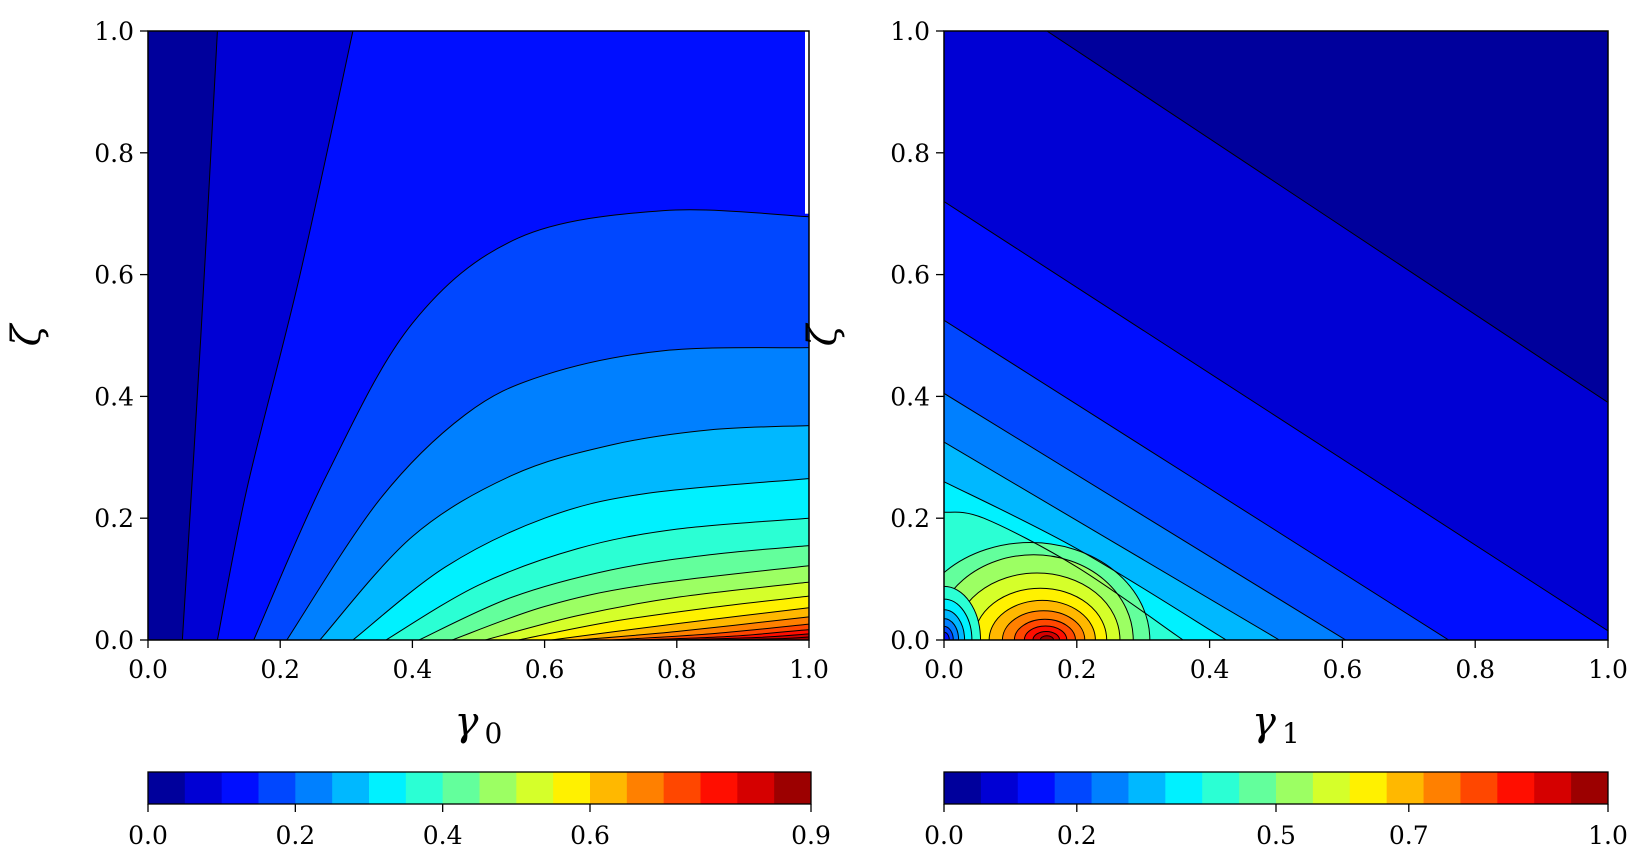 Image resolution: width=1645 pixels, height=868 pixels. What do you see at coordinates (148, 835) in the screenshot?
I see `colorbar-tick-label: 0.0` at bounding box center [148, 835].